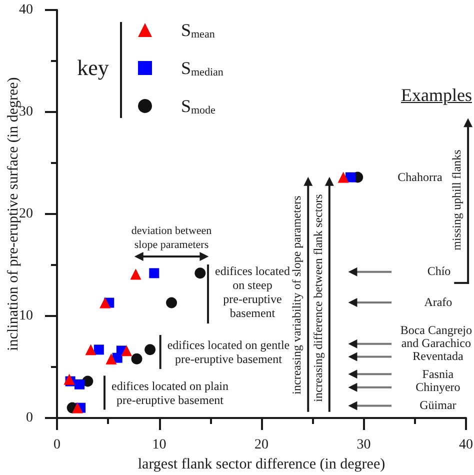  What do you see at coordinates (438, 387) in the screenshot?
I see `annotation: Chinyero` at bounding box center [438, 387].